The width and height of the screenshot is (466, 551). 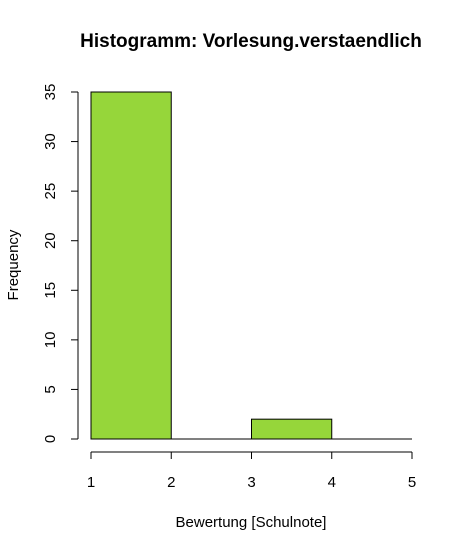 What do you see at coordinates (412, 482) in the screenshot?
I see `x-tick-label: 5` at bounding box center [412, 482].